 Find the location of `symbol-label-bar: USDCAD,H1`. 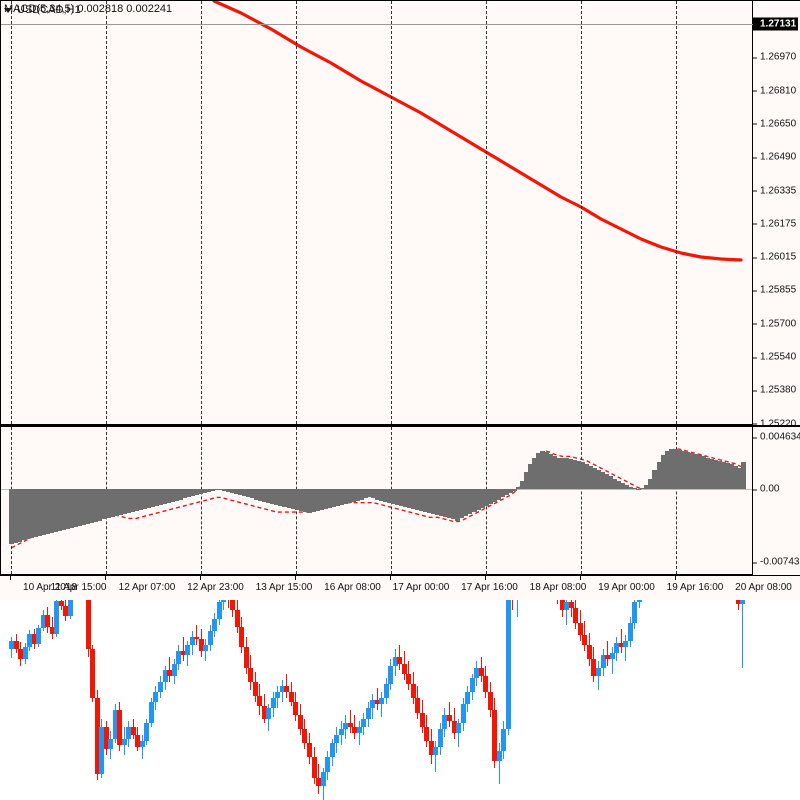

symbol-label-bar: USDCAD,H1 is located at coordinates (42, 10).